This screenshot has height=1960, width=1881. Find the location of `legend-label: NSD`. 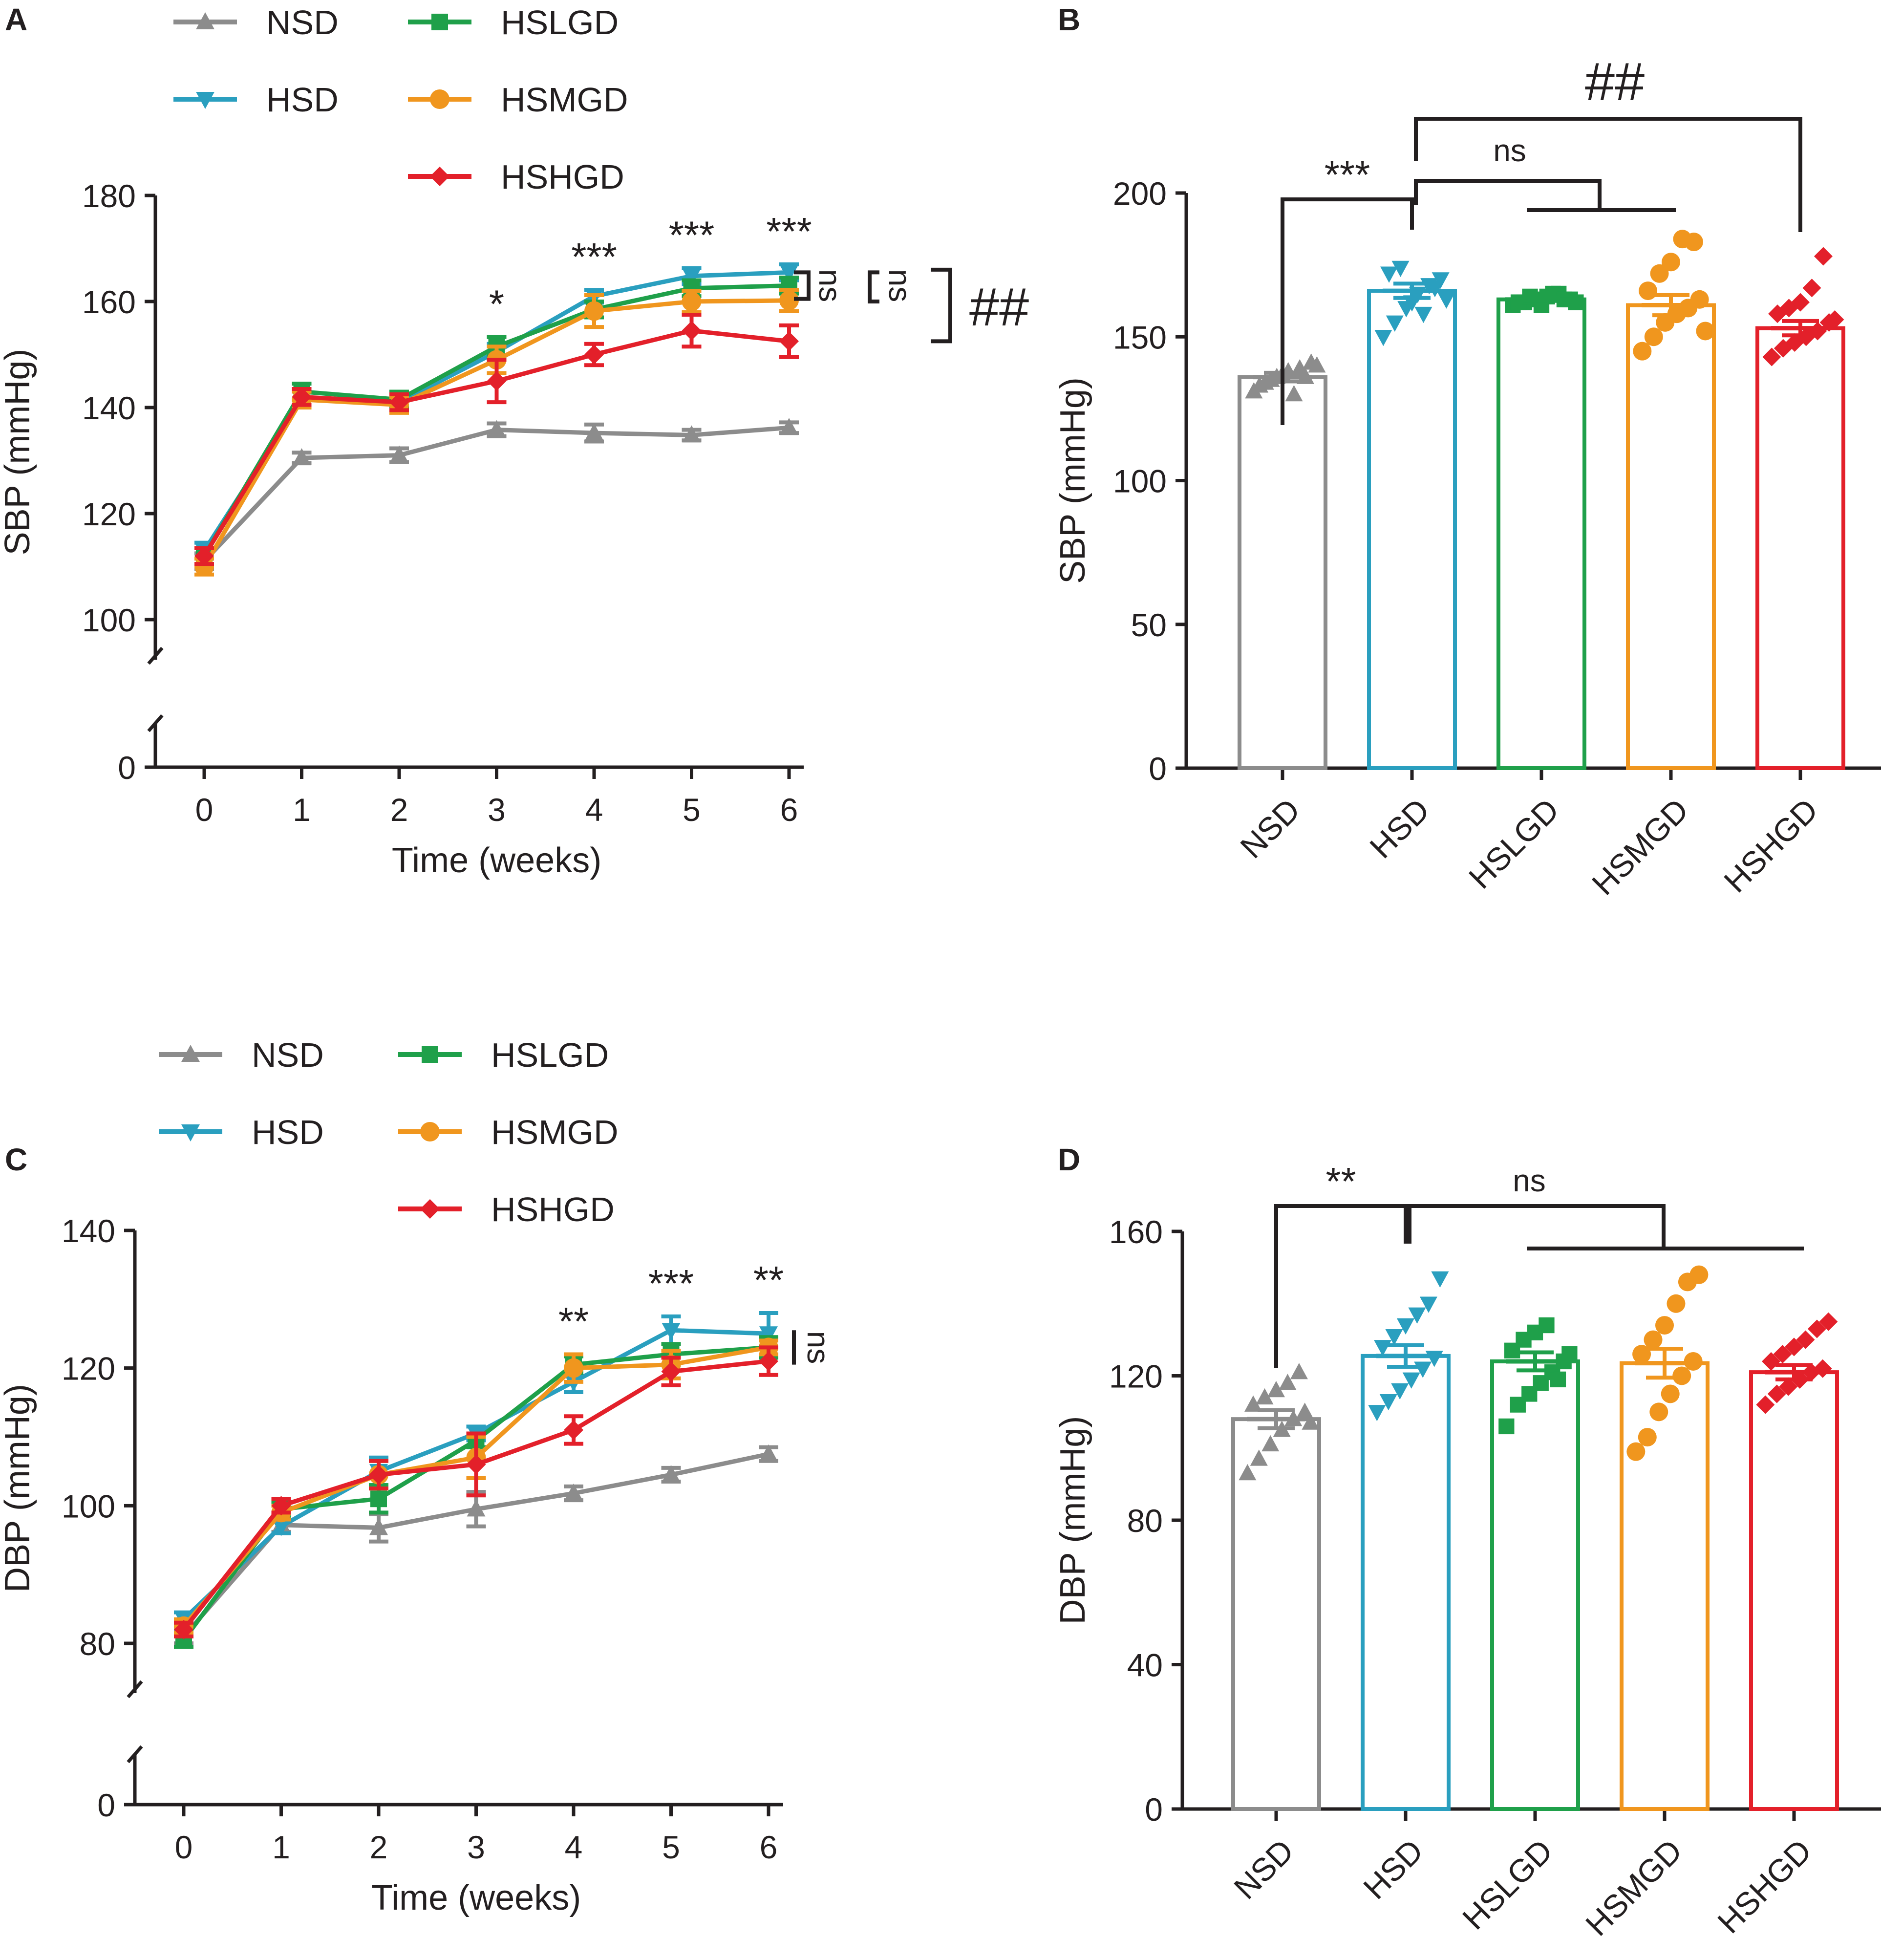

legend-label: NSD is located at coordinates (302, 22).